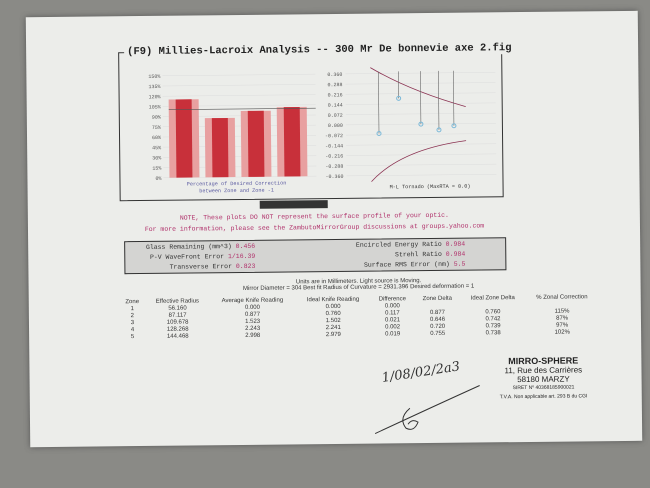 The image size is (650, 488). I want to click on y-tick-label: 0%, so click(158, 179).